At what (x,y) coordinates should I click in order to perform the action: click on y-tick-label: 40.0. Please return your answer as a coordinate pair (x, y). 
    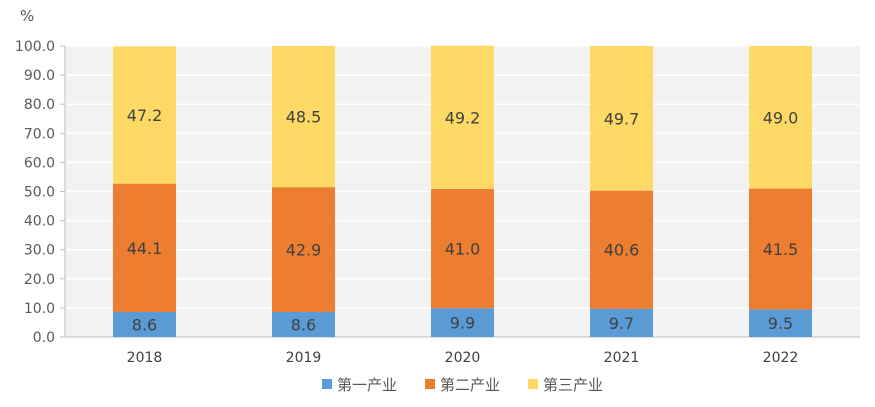
    Looking at the image, I should click on (39, 222).